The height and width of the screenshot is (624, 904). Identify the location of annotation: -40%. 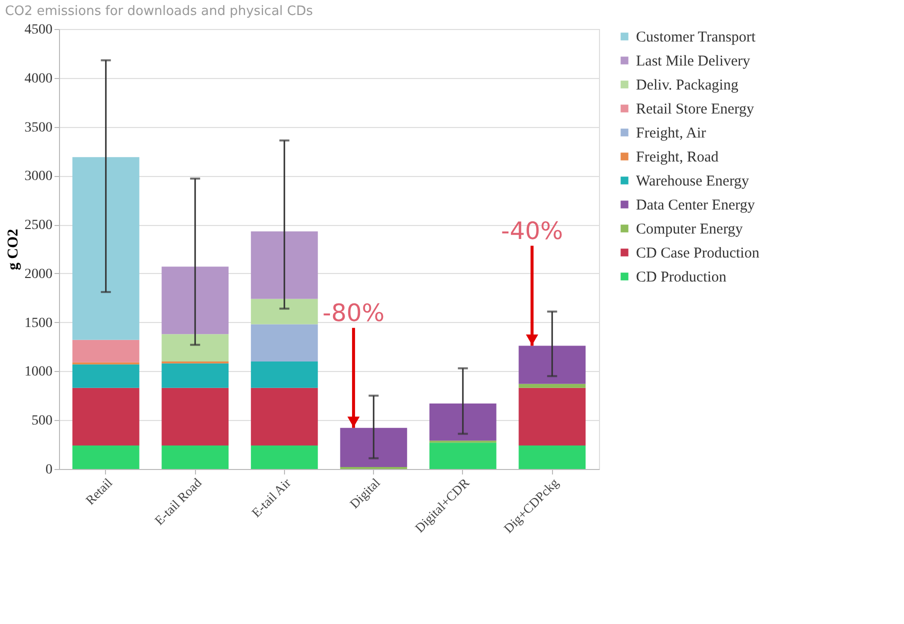
(532, 230).